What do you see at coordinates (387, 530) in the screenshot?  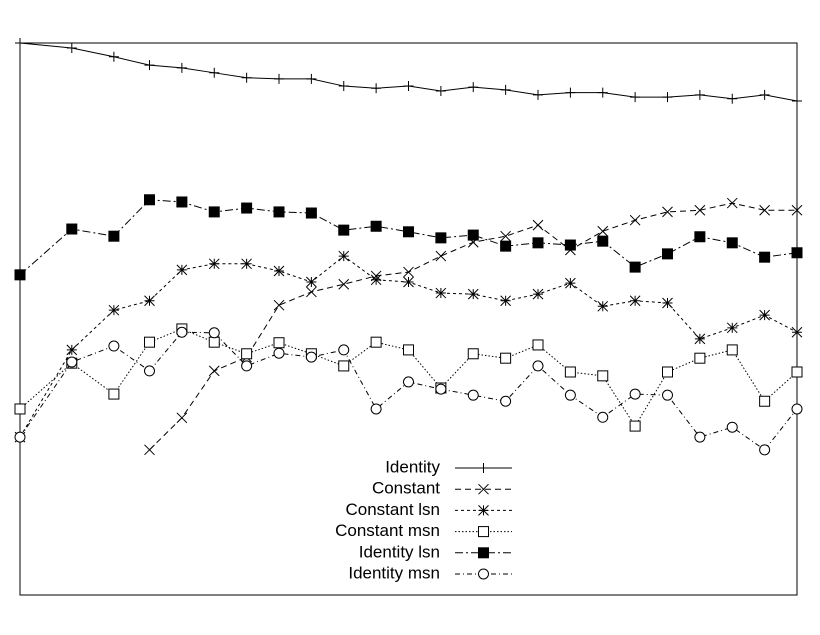 I see `legend-label: Constant msn` at bounding box center [387, 530].